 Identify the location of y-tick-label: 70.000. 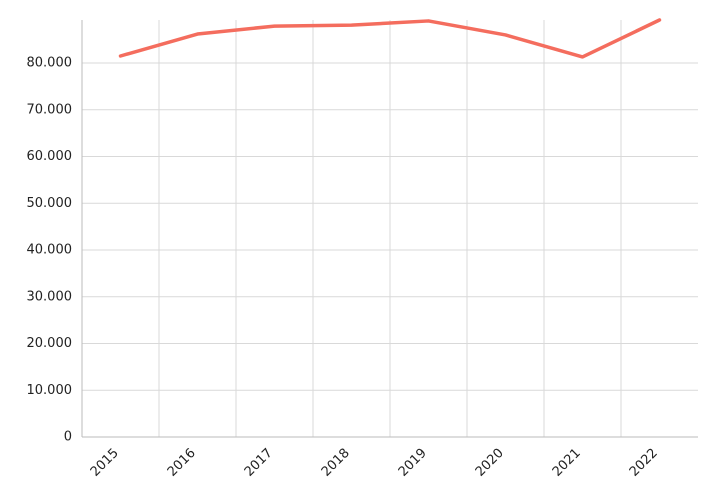
(50, 109).